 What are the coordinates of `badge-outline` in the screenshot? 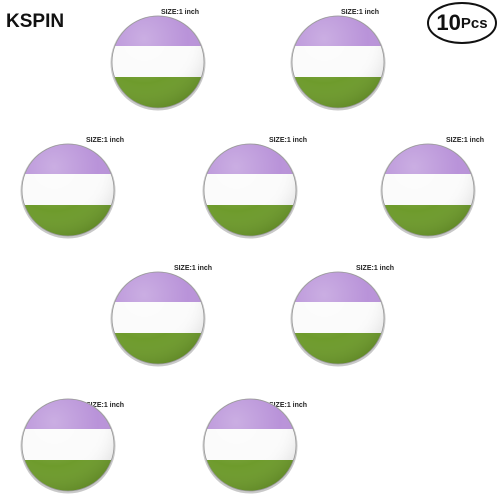 It's located at (462, 23).